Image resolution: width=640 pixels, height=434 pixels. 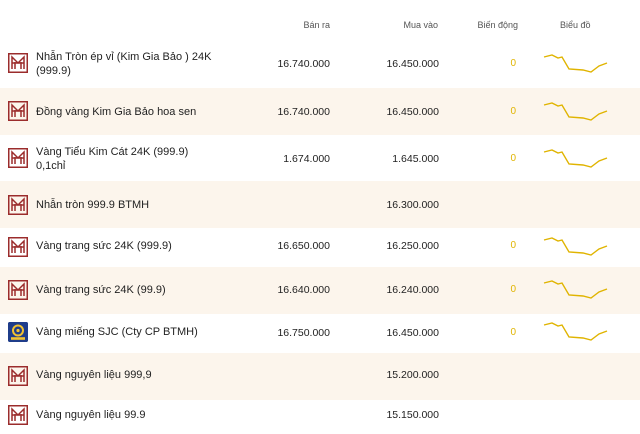 What do you see at coordinates (575, 25) in the screenshot?
I see `header-chart: Biểu đồ` at bounding box center [575, 25].